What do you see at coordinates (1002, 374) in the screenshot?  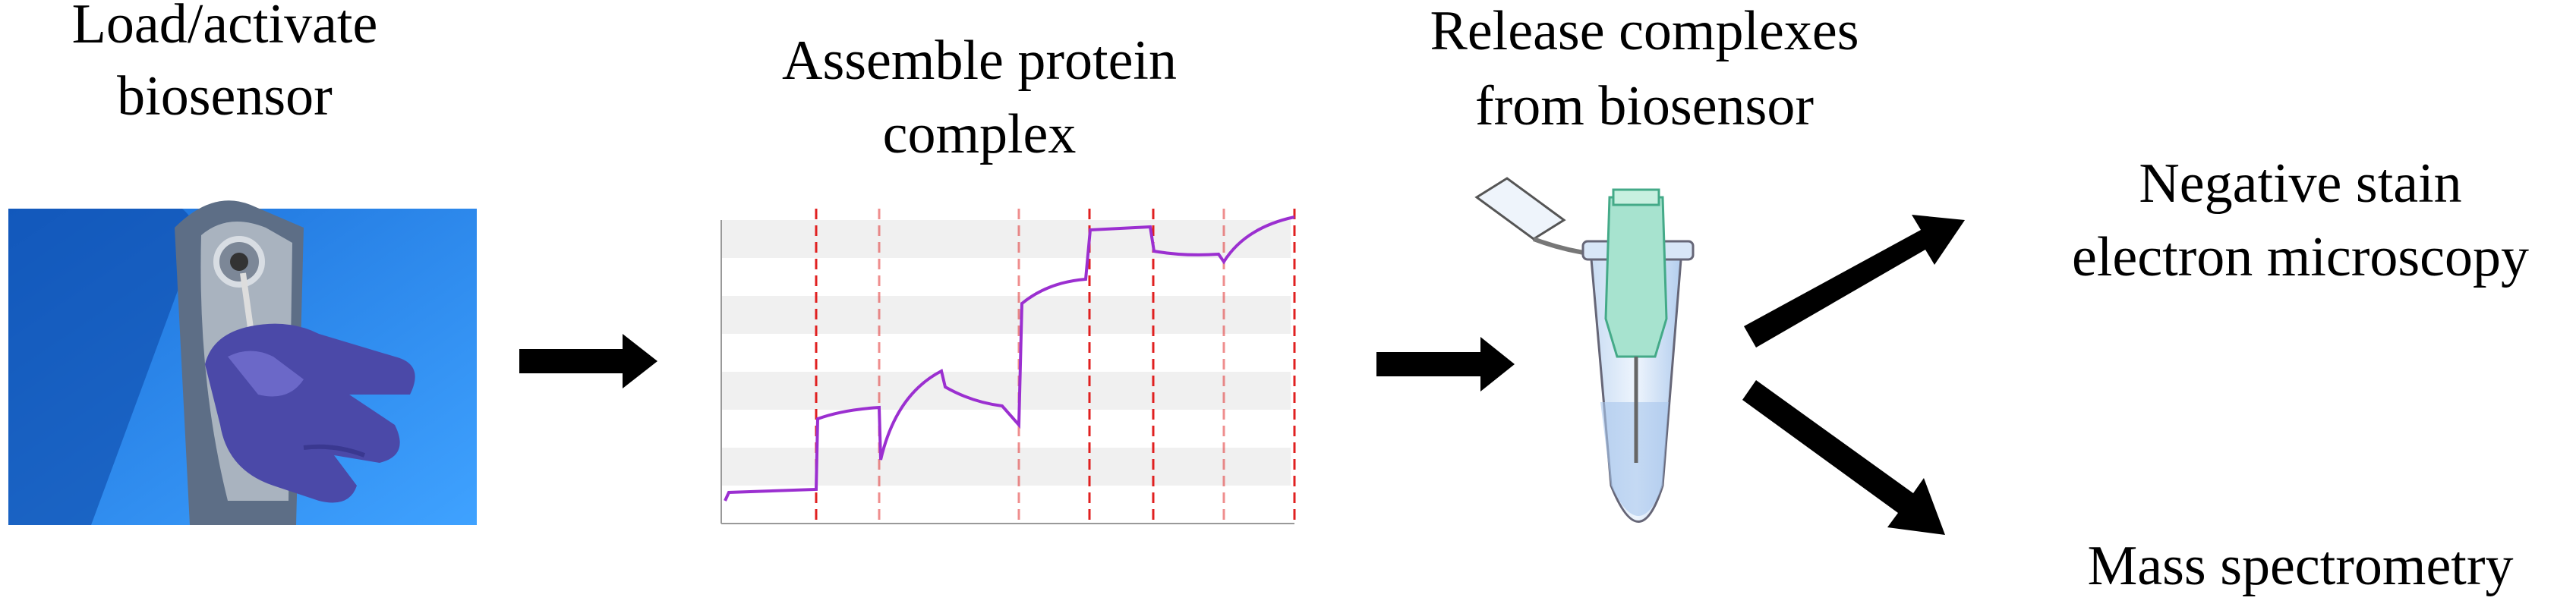 I see `sensorgram-image` at bounding box center [1002, 374].